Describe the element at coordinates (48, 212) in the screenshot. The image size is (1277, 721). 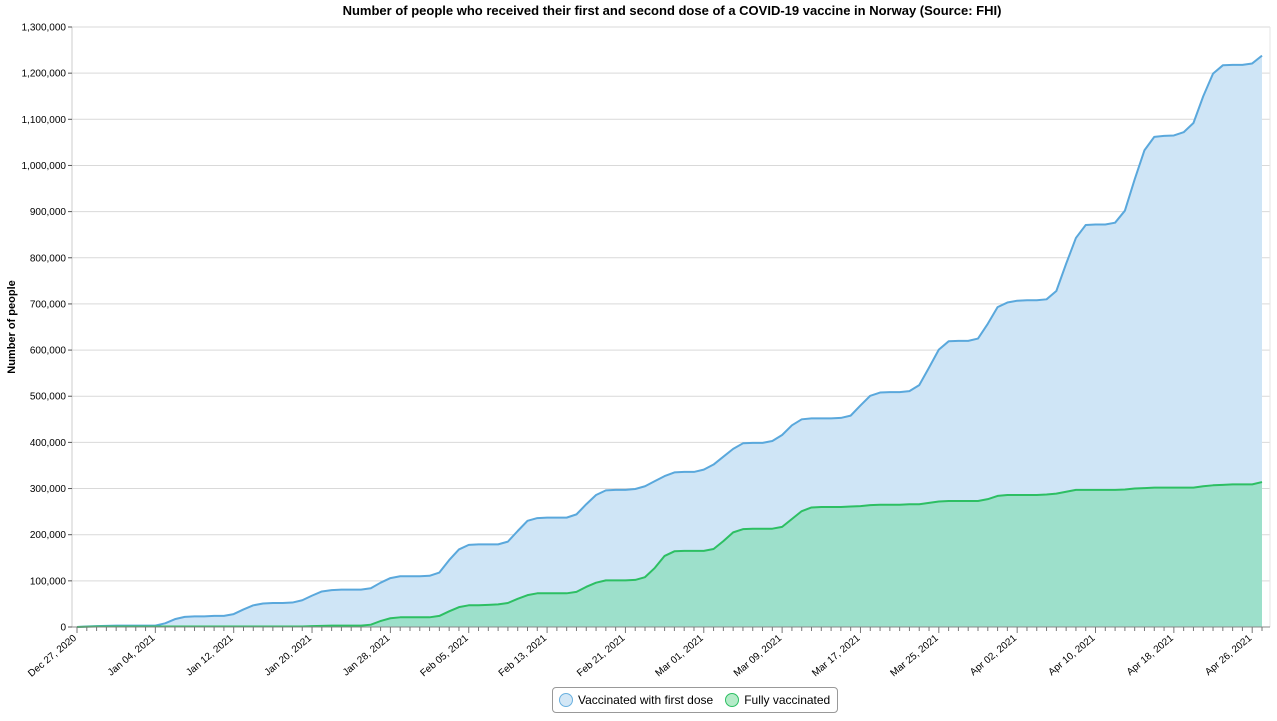
I see `y-tick-label: 900,000` at that location.